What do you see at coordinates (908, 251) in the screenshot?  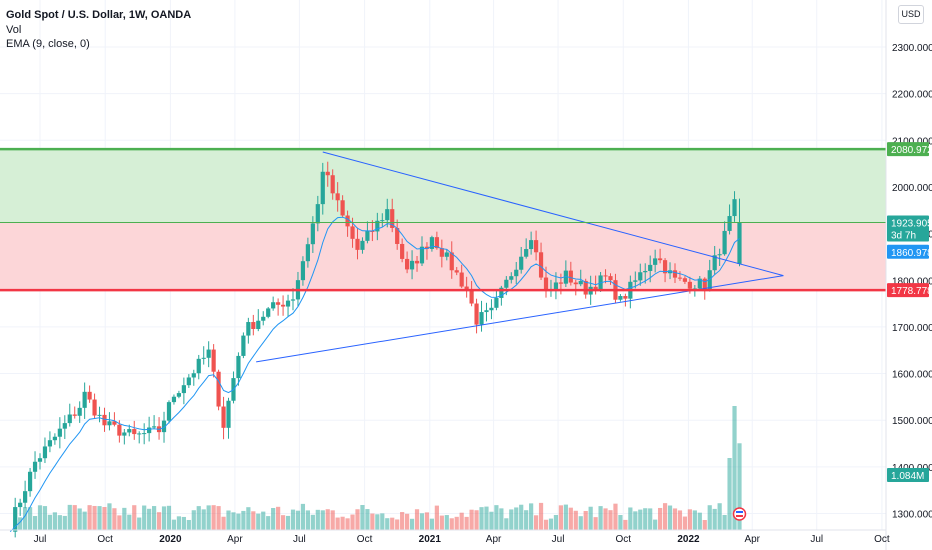 I see `ema-price-badge` at bounding box center [908, 251].